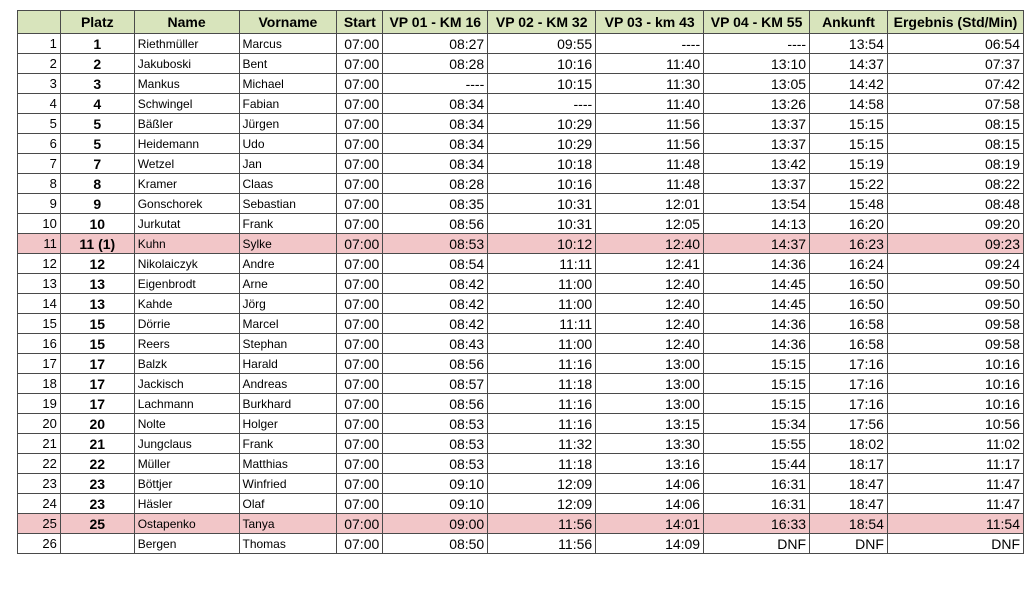 The height and width of the screenshot is (590, 1024). What do you see at coordinates (39, 183) in the screenshot?
I see `cell-row: 8` at bounding box center [39, 183].